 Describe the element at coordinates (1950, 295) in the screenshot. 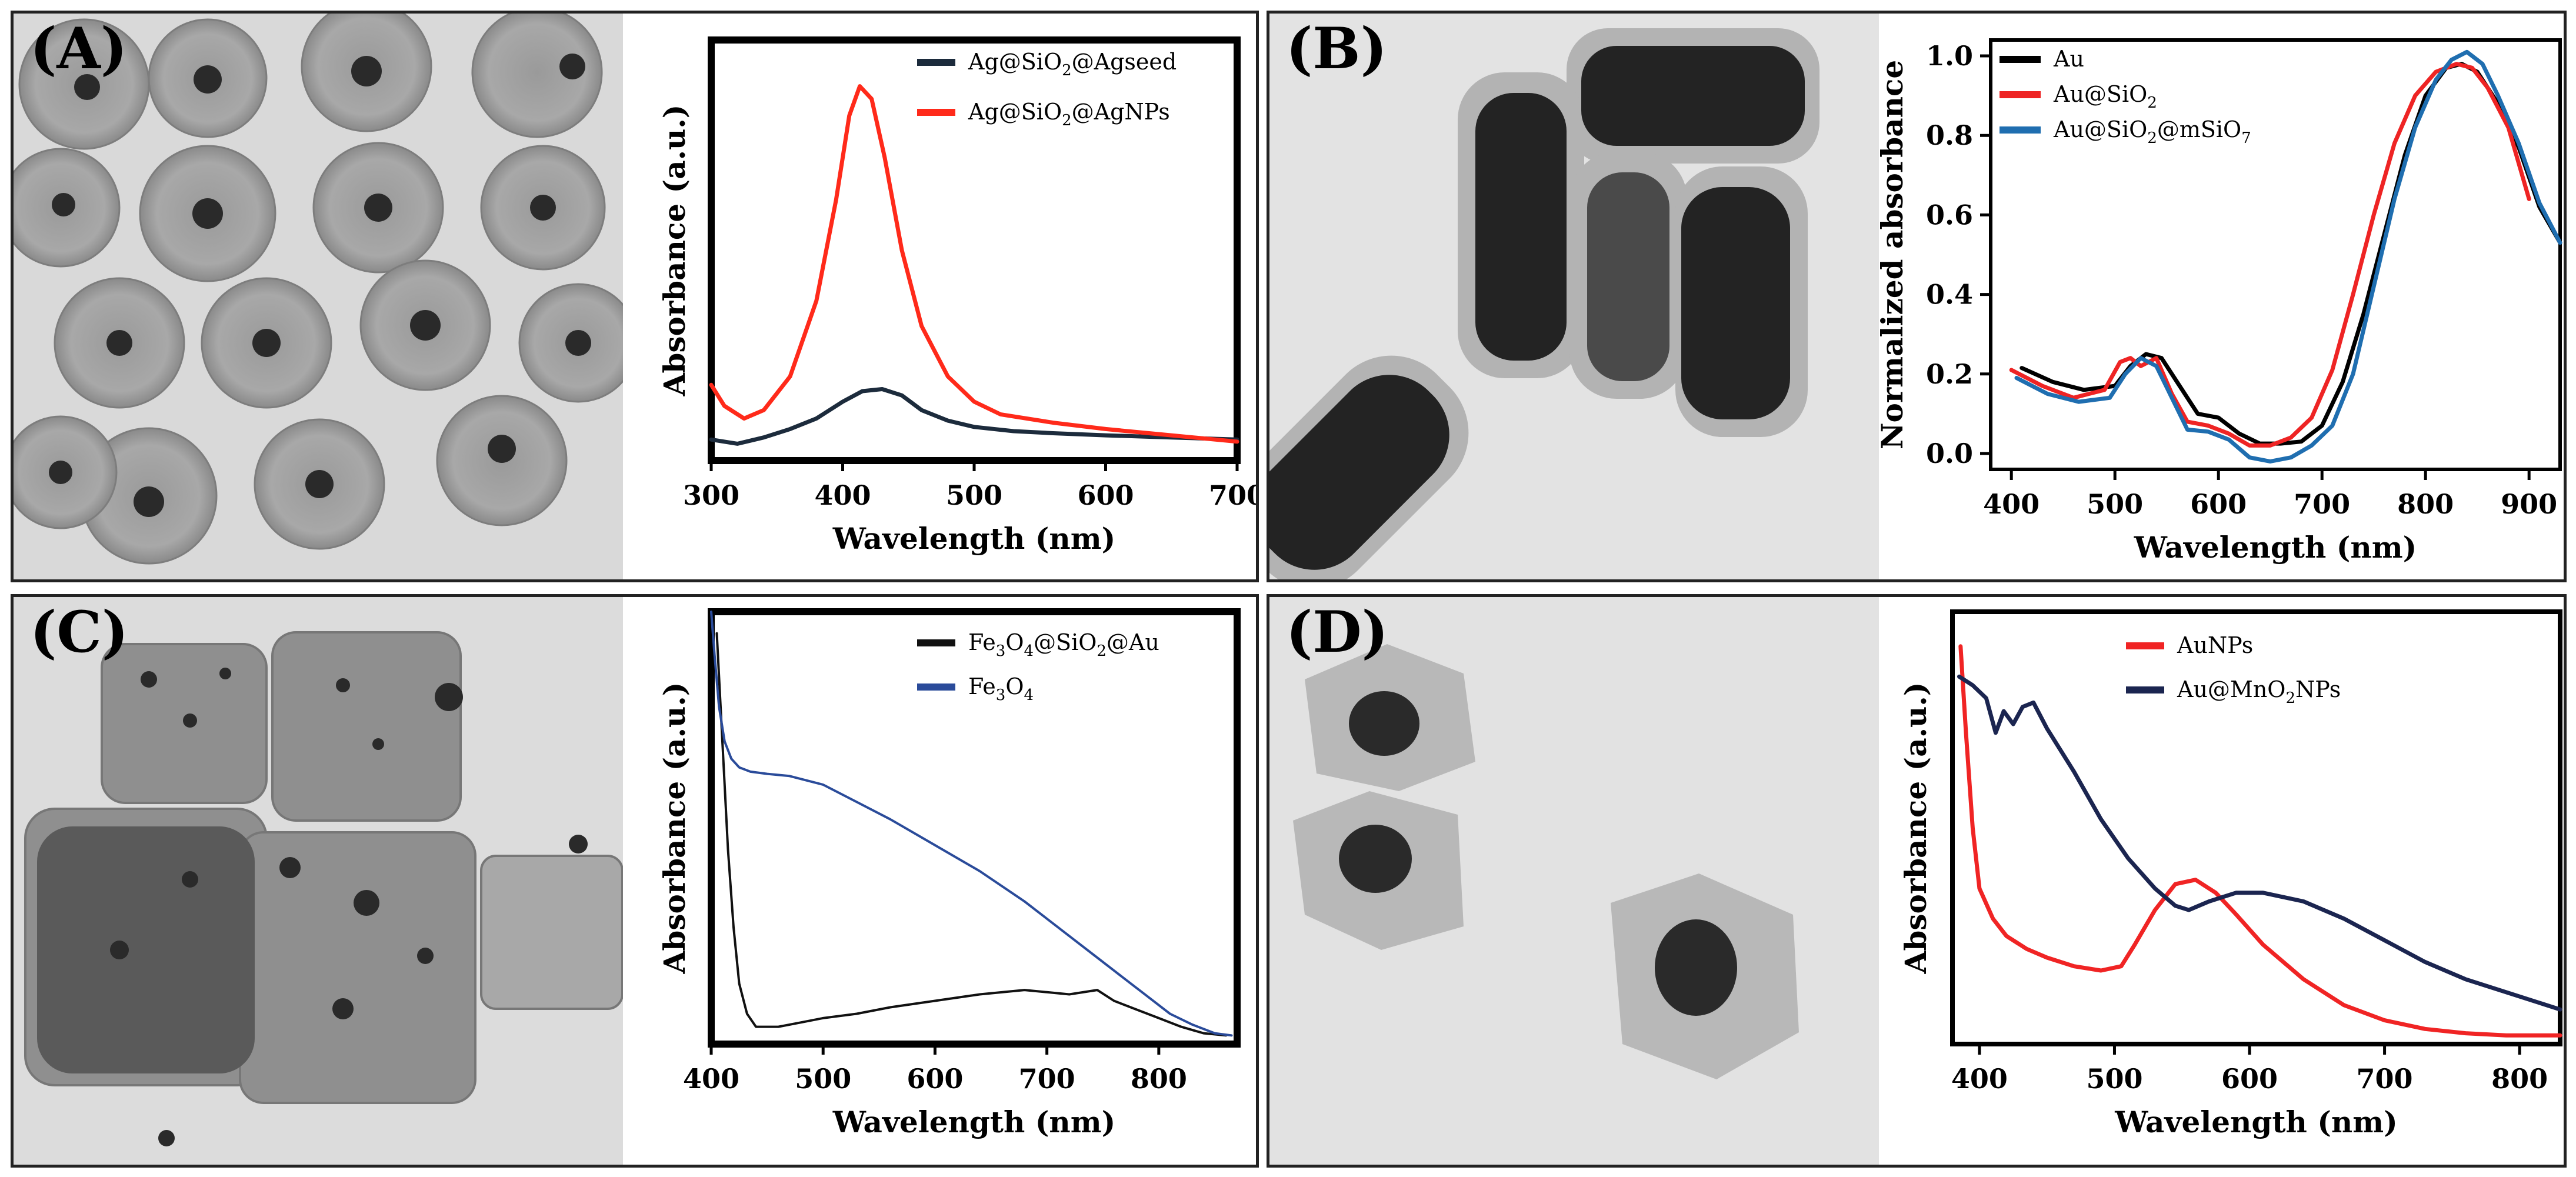

I see `y-tick-label-b-2: 0.4` at that location.